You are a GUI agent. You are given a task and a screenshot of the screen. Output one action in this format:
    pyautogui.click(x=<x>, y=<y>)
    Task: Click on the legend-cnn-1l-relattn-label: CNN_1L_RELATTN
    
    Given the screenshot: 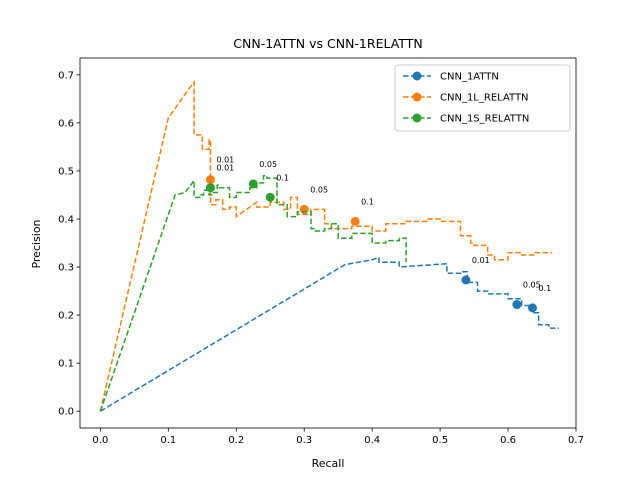 What is the action you would take?
    pyautogui.click(x=484, y=98)
    